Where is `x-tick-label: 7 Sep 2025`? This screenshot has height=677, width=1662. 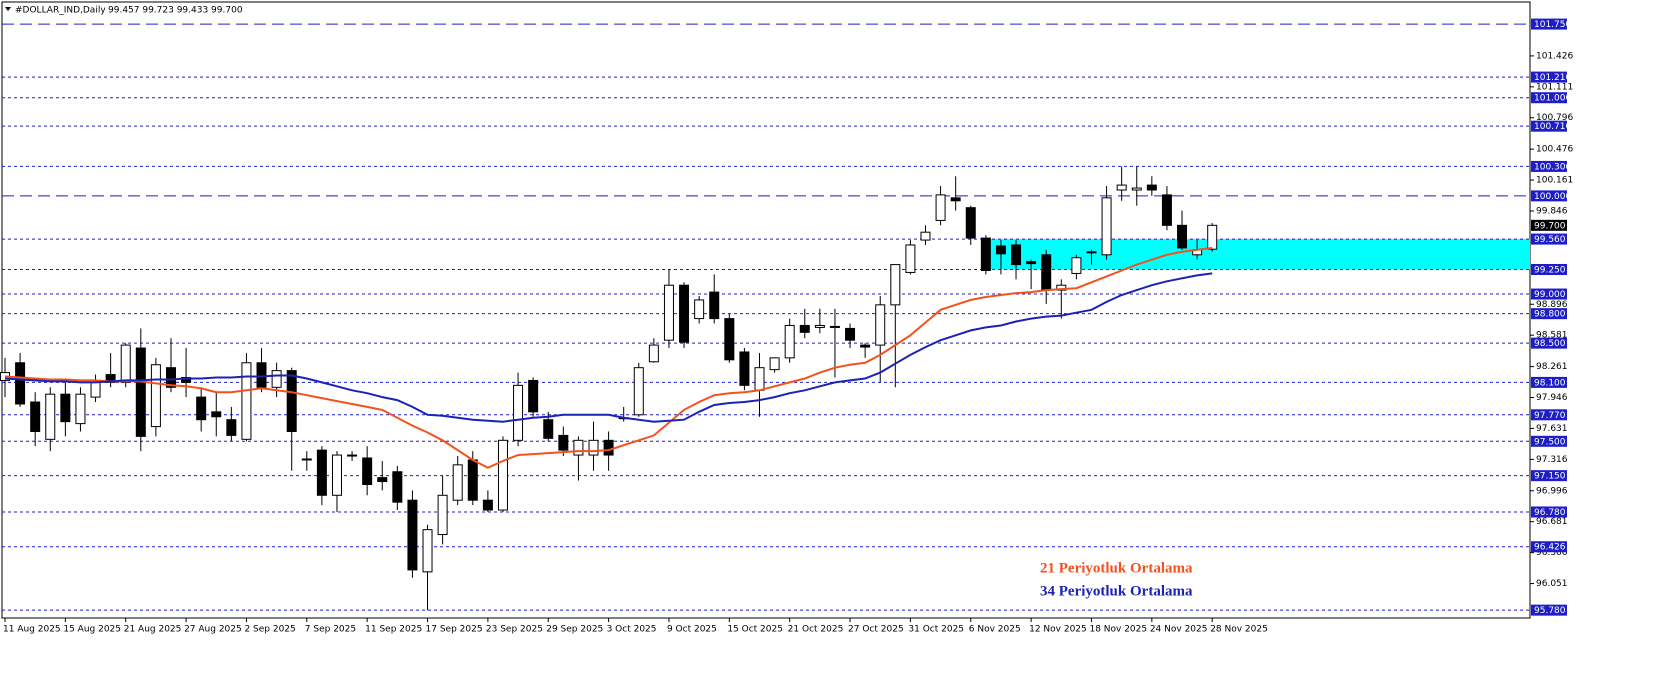 x-tick-label: 7 Sep 2025 is located at coordinates (330, 630).